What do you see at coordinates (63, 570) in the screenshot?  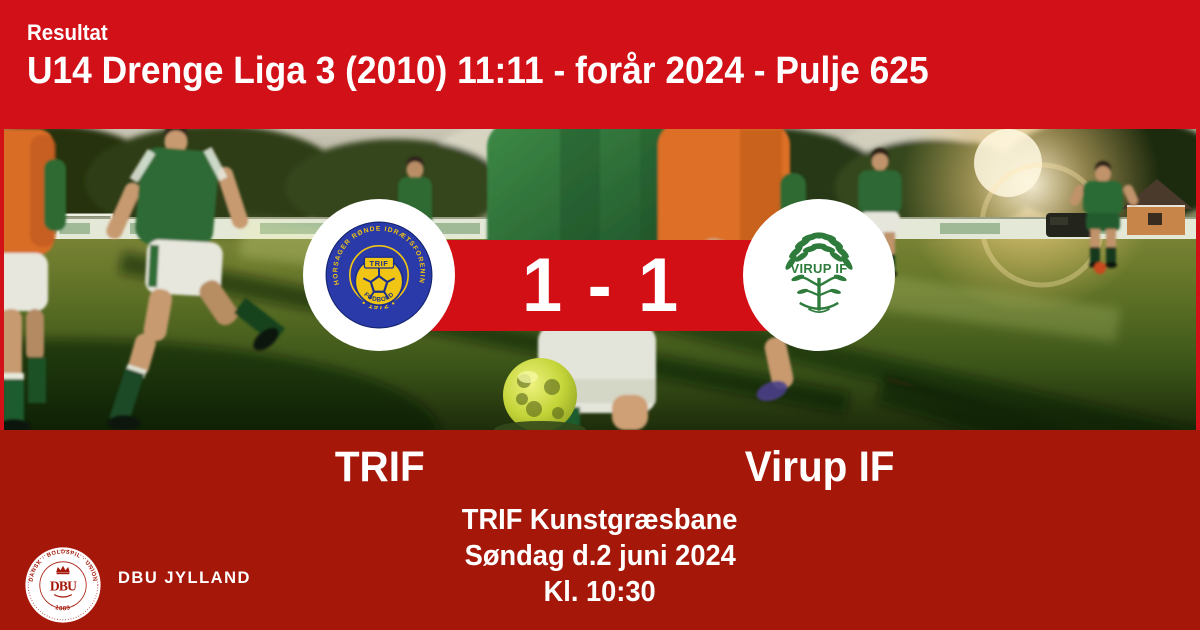 I see `dbu-crown-icon` at bounding box center [63, 570].